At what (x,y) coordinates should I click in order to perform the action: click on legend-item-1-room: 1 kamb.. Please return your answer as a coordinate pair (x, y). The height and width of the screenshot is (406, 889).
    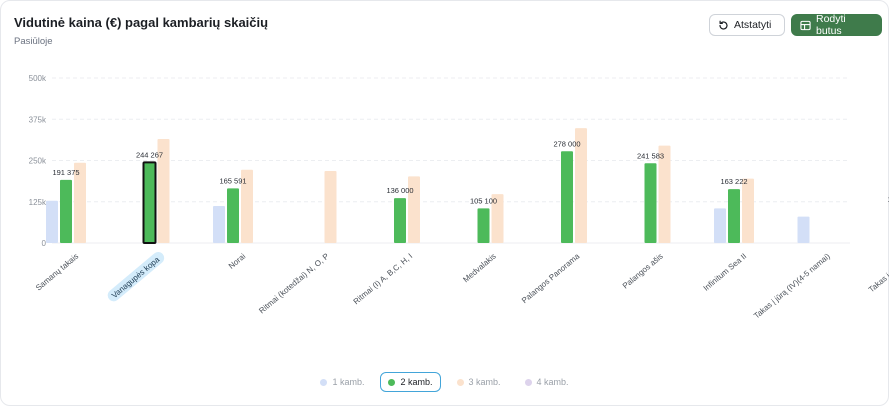
    Looking at the image, I should click on (342, 382).